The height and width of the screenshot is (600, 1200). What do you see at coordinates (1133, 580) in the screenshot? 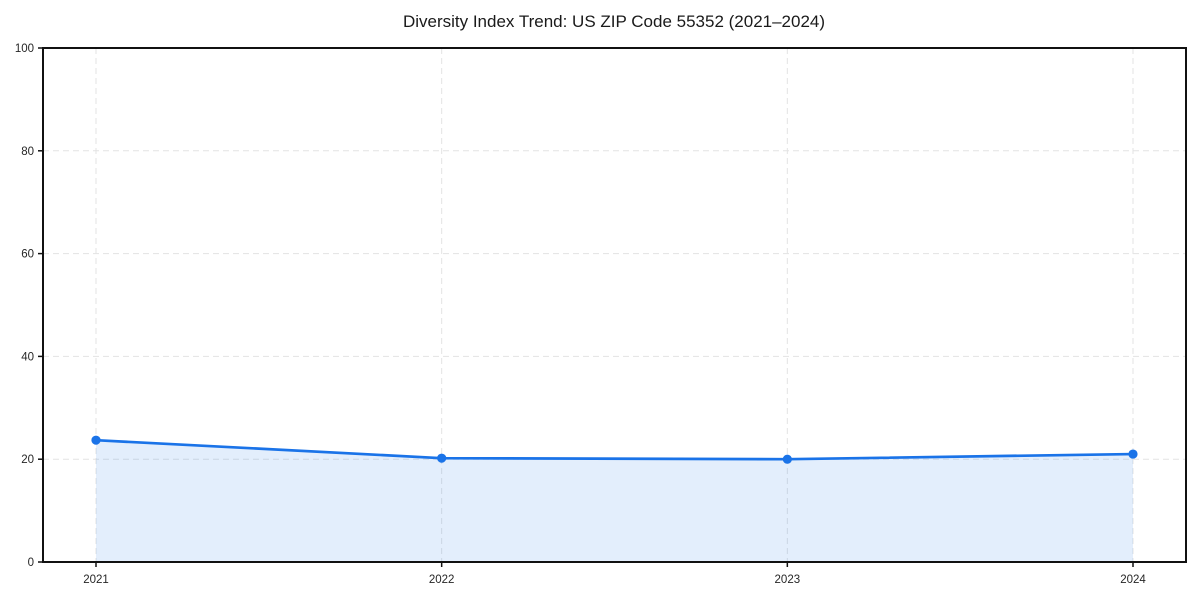
I see `x-tick-label: 2024` at bounding box center [1133, 580].